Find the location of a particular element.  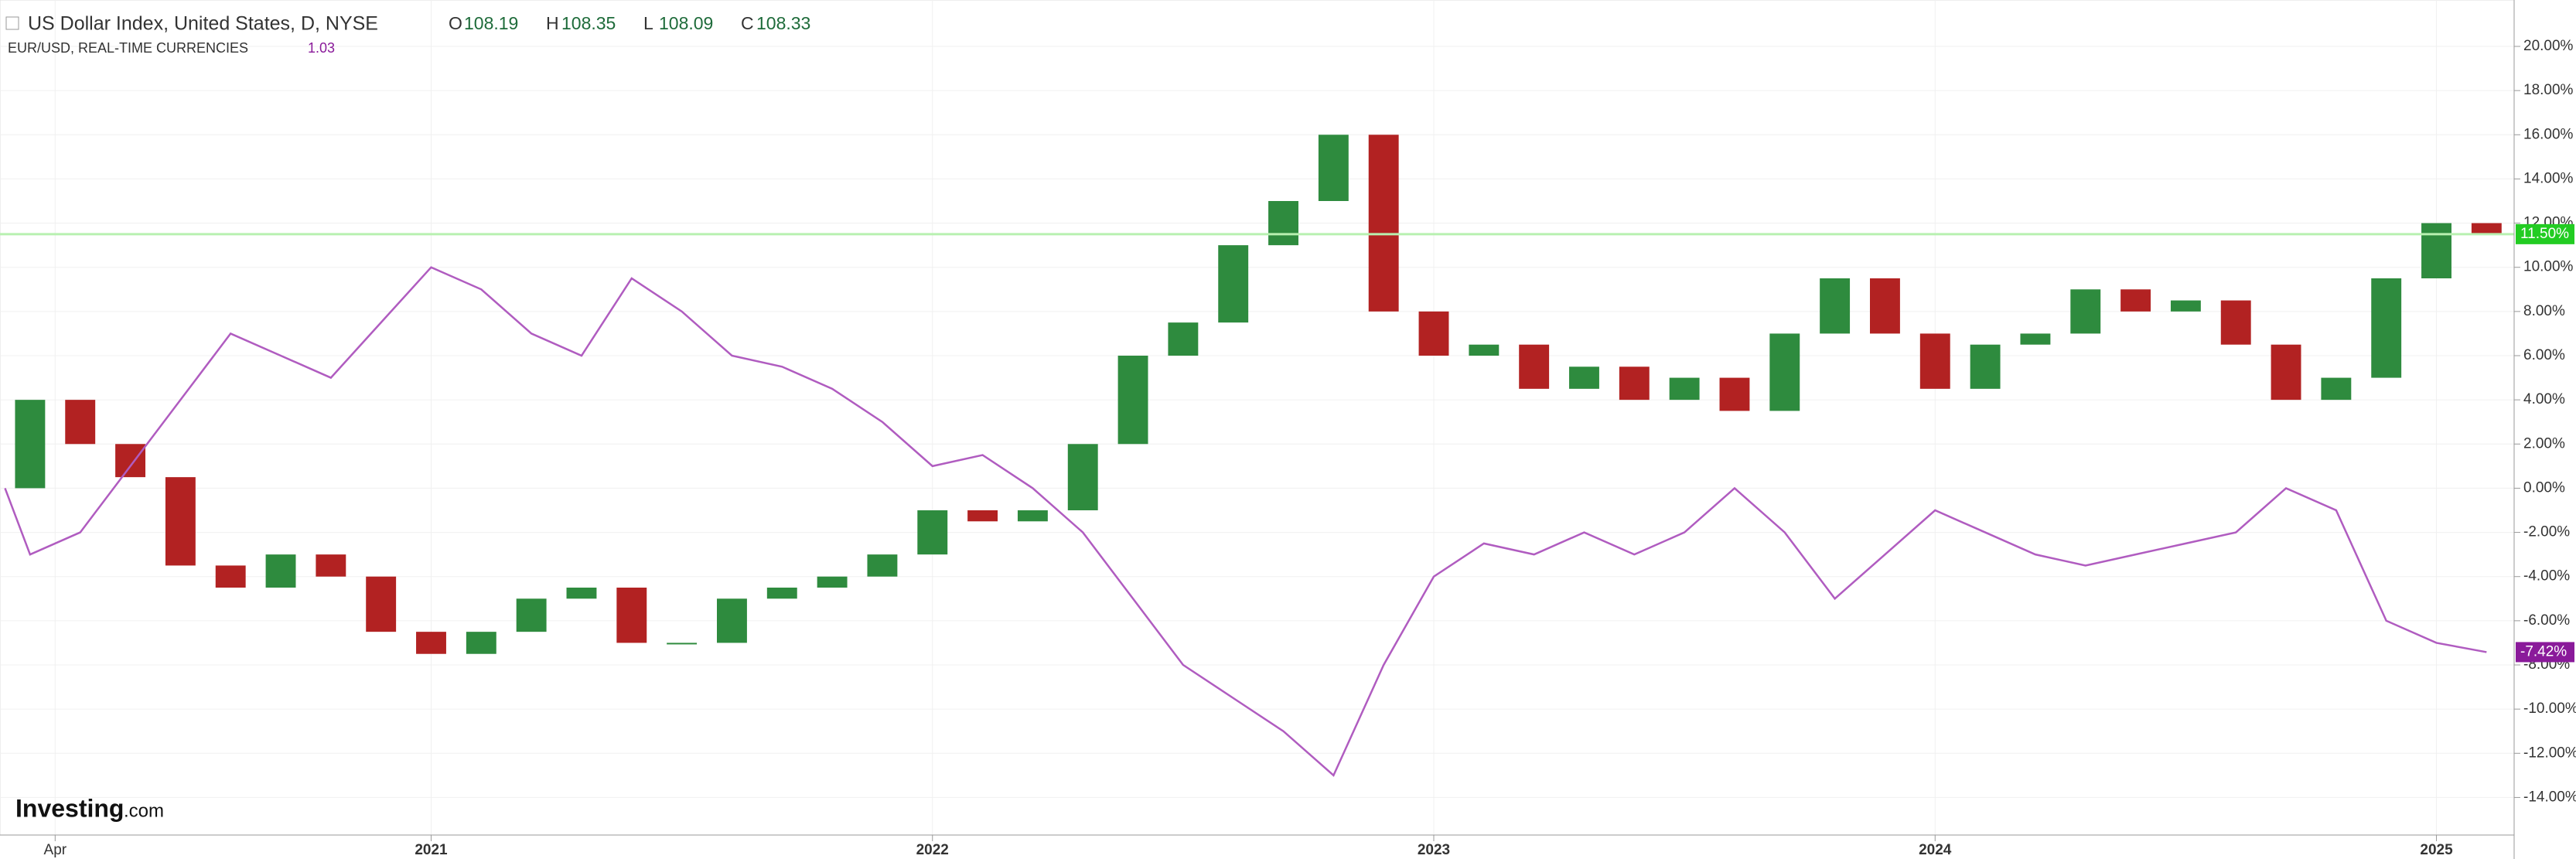

x-tick-label: 2023 is located at coordinates (1434, 850).